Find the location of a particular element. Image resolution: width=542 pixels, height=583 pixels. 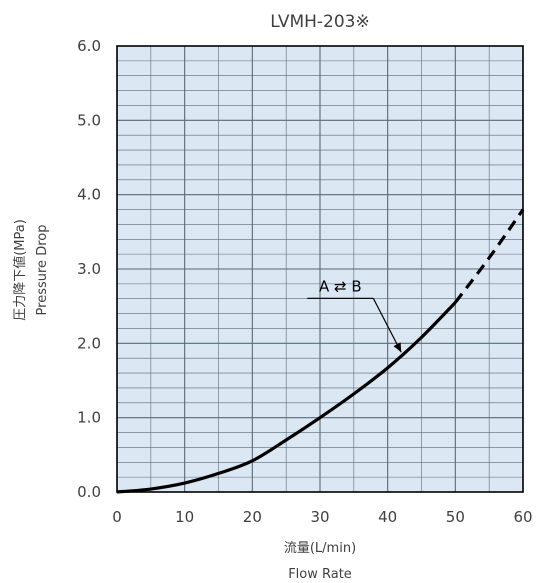

y-tick-label: 1.0 is located at coordinates (89, 418).